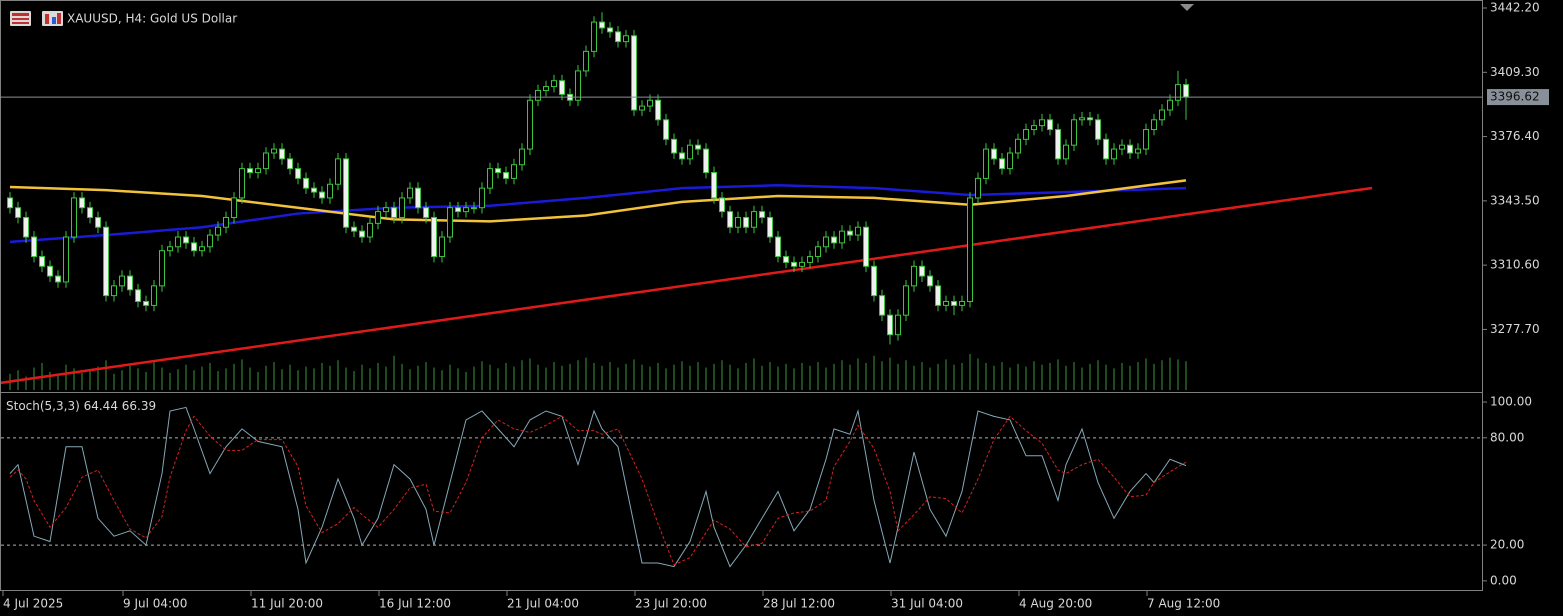  Describe the element at coordinates (81, 406) in the screenshot. I see `indicator-label: Stoch(5,3,3) 64.44 66.39` at that location.